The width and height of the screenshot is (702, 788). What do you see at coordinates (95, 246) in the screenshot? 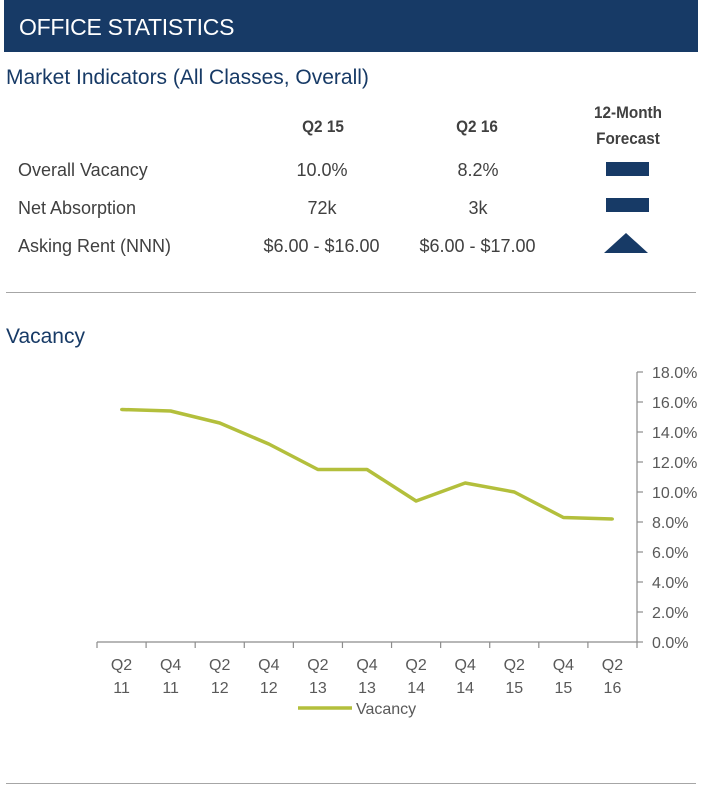
I see `row-label-asking-rent: Asking Rent (NNN)` at bounding box center [95, 246].